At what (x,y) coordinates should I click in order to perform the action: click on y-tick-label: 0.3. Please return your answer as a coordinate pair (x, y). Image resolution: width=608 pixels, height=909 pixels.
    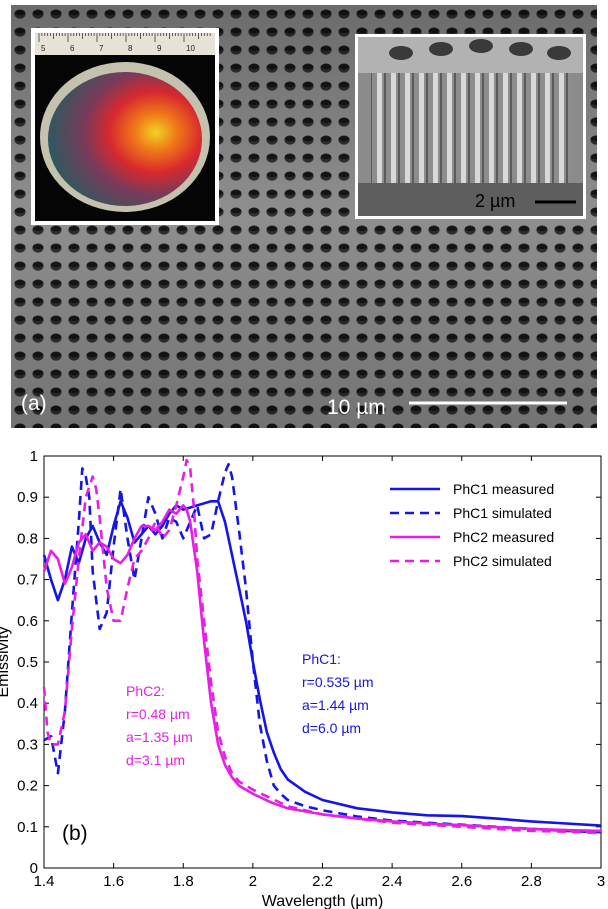
    Looking at the image, I should click on (27, 744).